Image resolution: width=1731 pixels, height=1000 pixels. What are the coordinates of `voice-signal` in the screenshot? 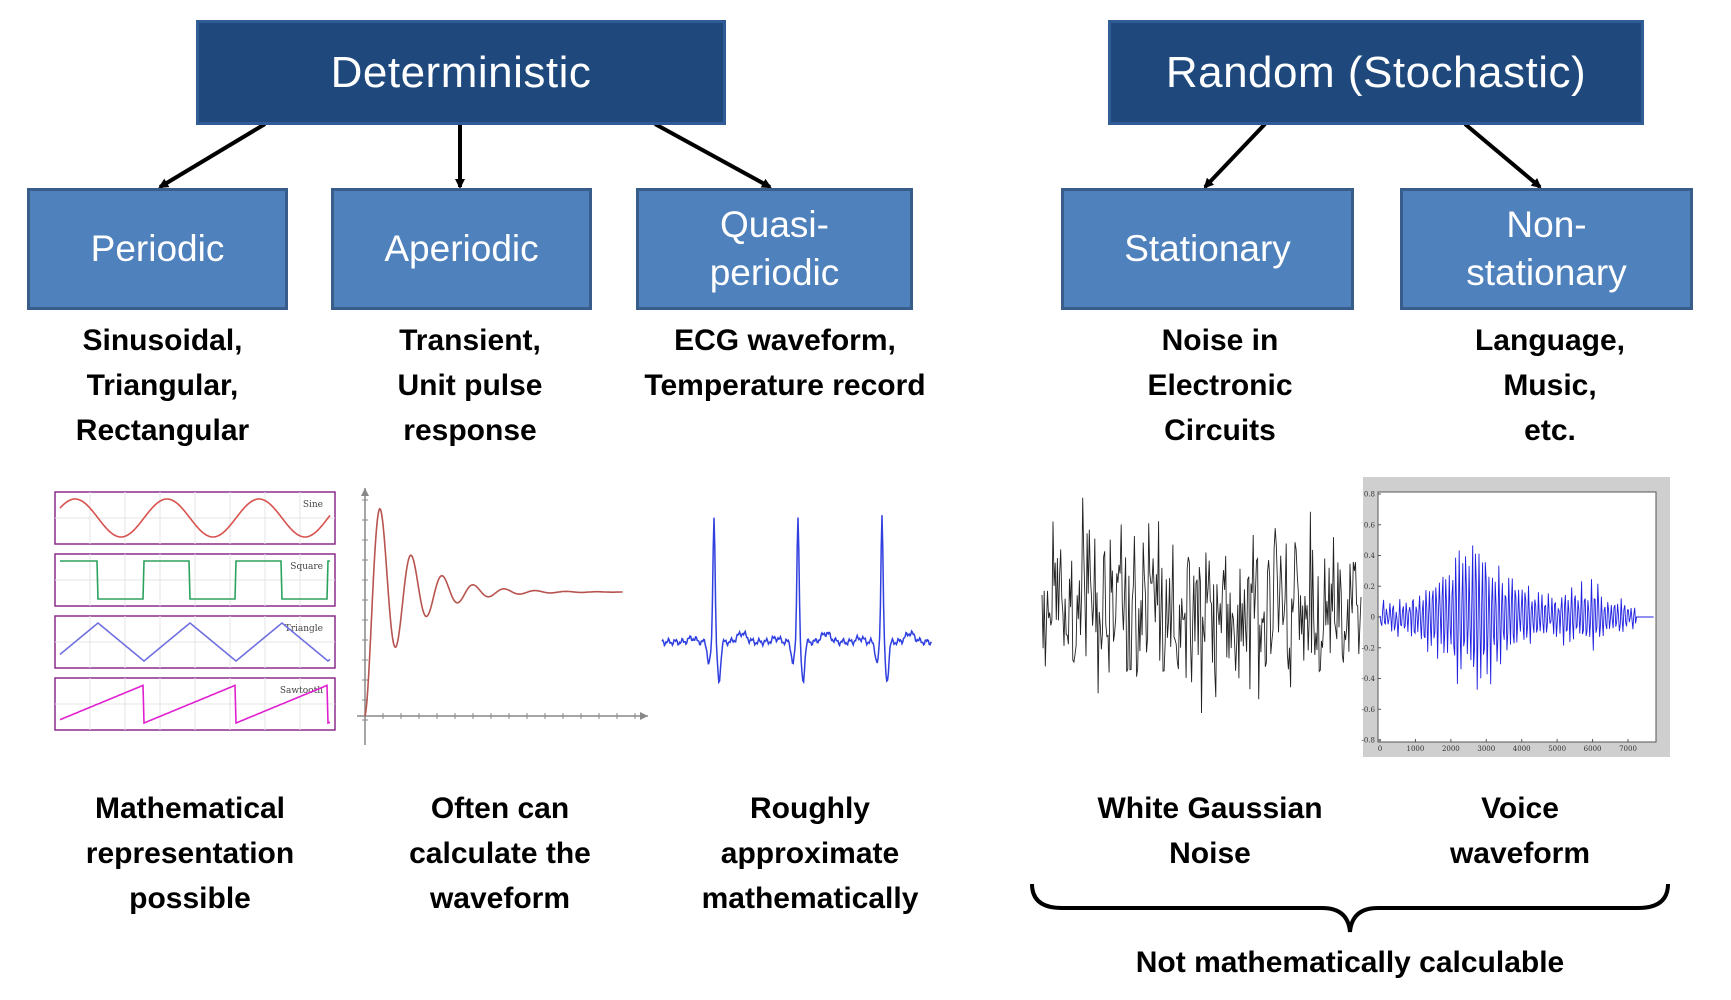 It's located at (1516, 617).